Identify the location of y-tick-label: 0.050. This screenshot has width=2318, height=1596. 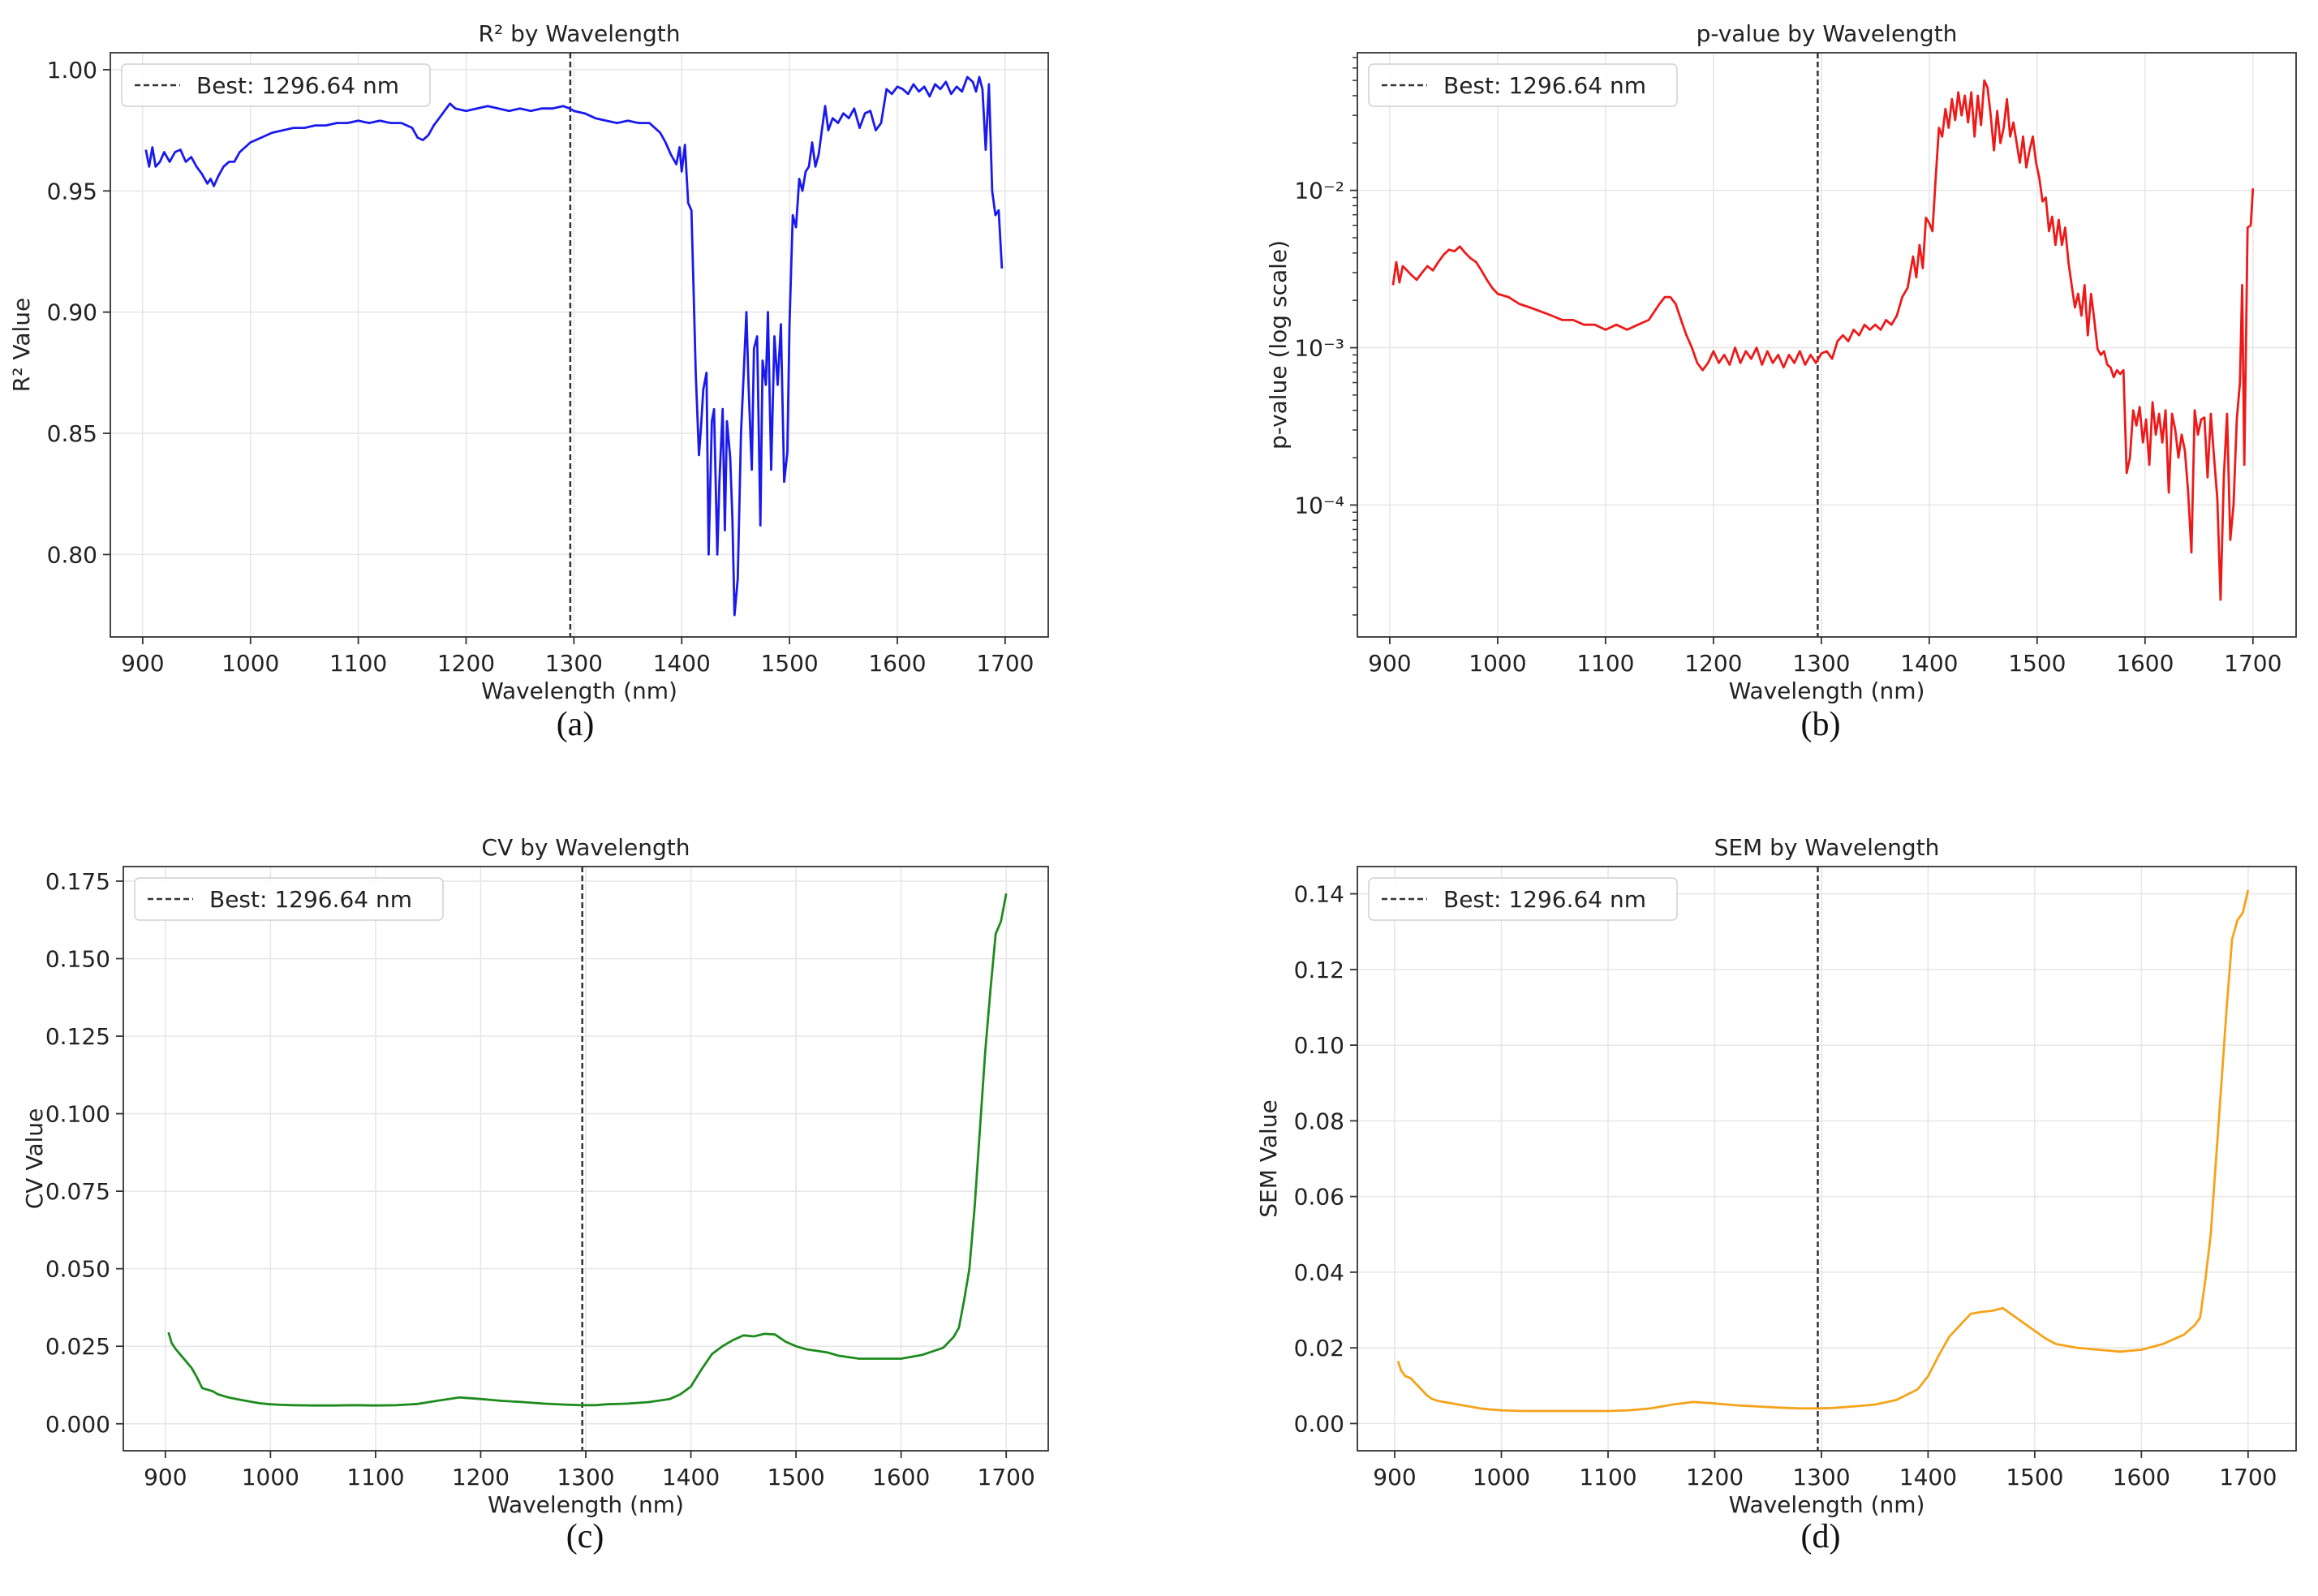
(77, 1269).